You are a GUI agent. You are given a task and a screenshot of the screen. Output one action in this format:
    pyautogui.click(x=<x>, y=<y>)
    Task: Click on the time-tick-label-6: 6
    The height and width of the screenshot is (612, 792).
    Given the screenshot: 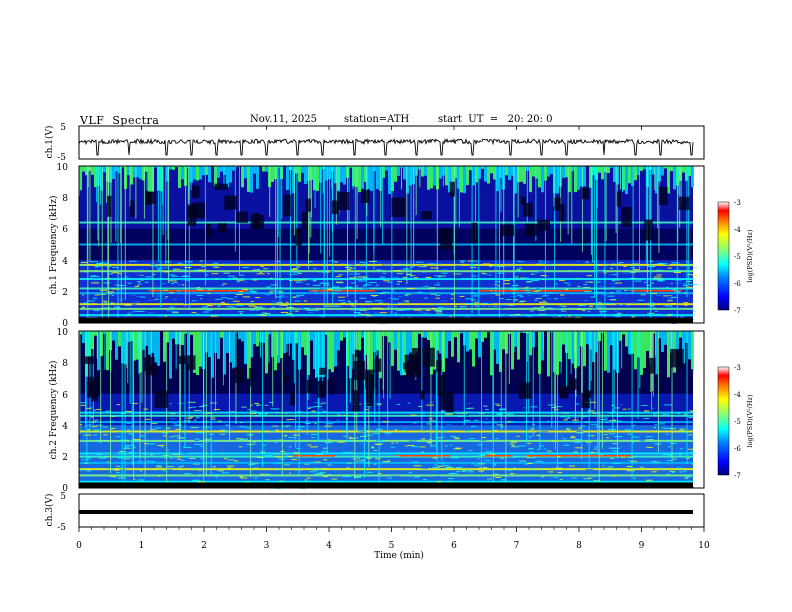 What is the action you would take?
    pyautogui.click(x=454, y=546)
    